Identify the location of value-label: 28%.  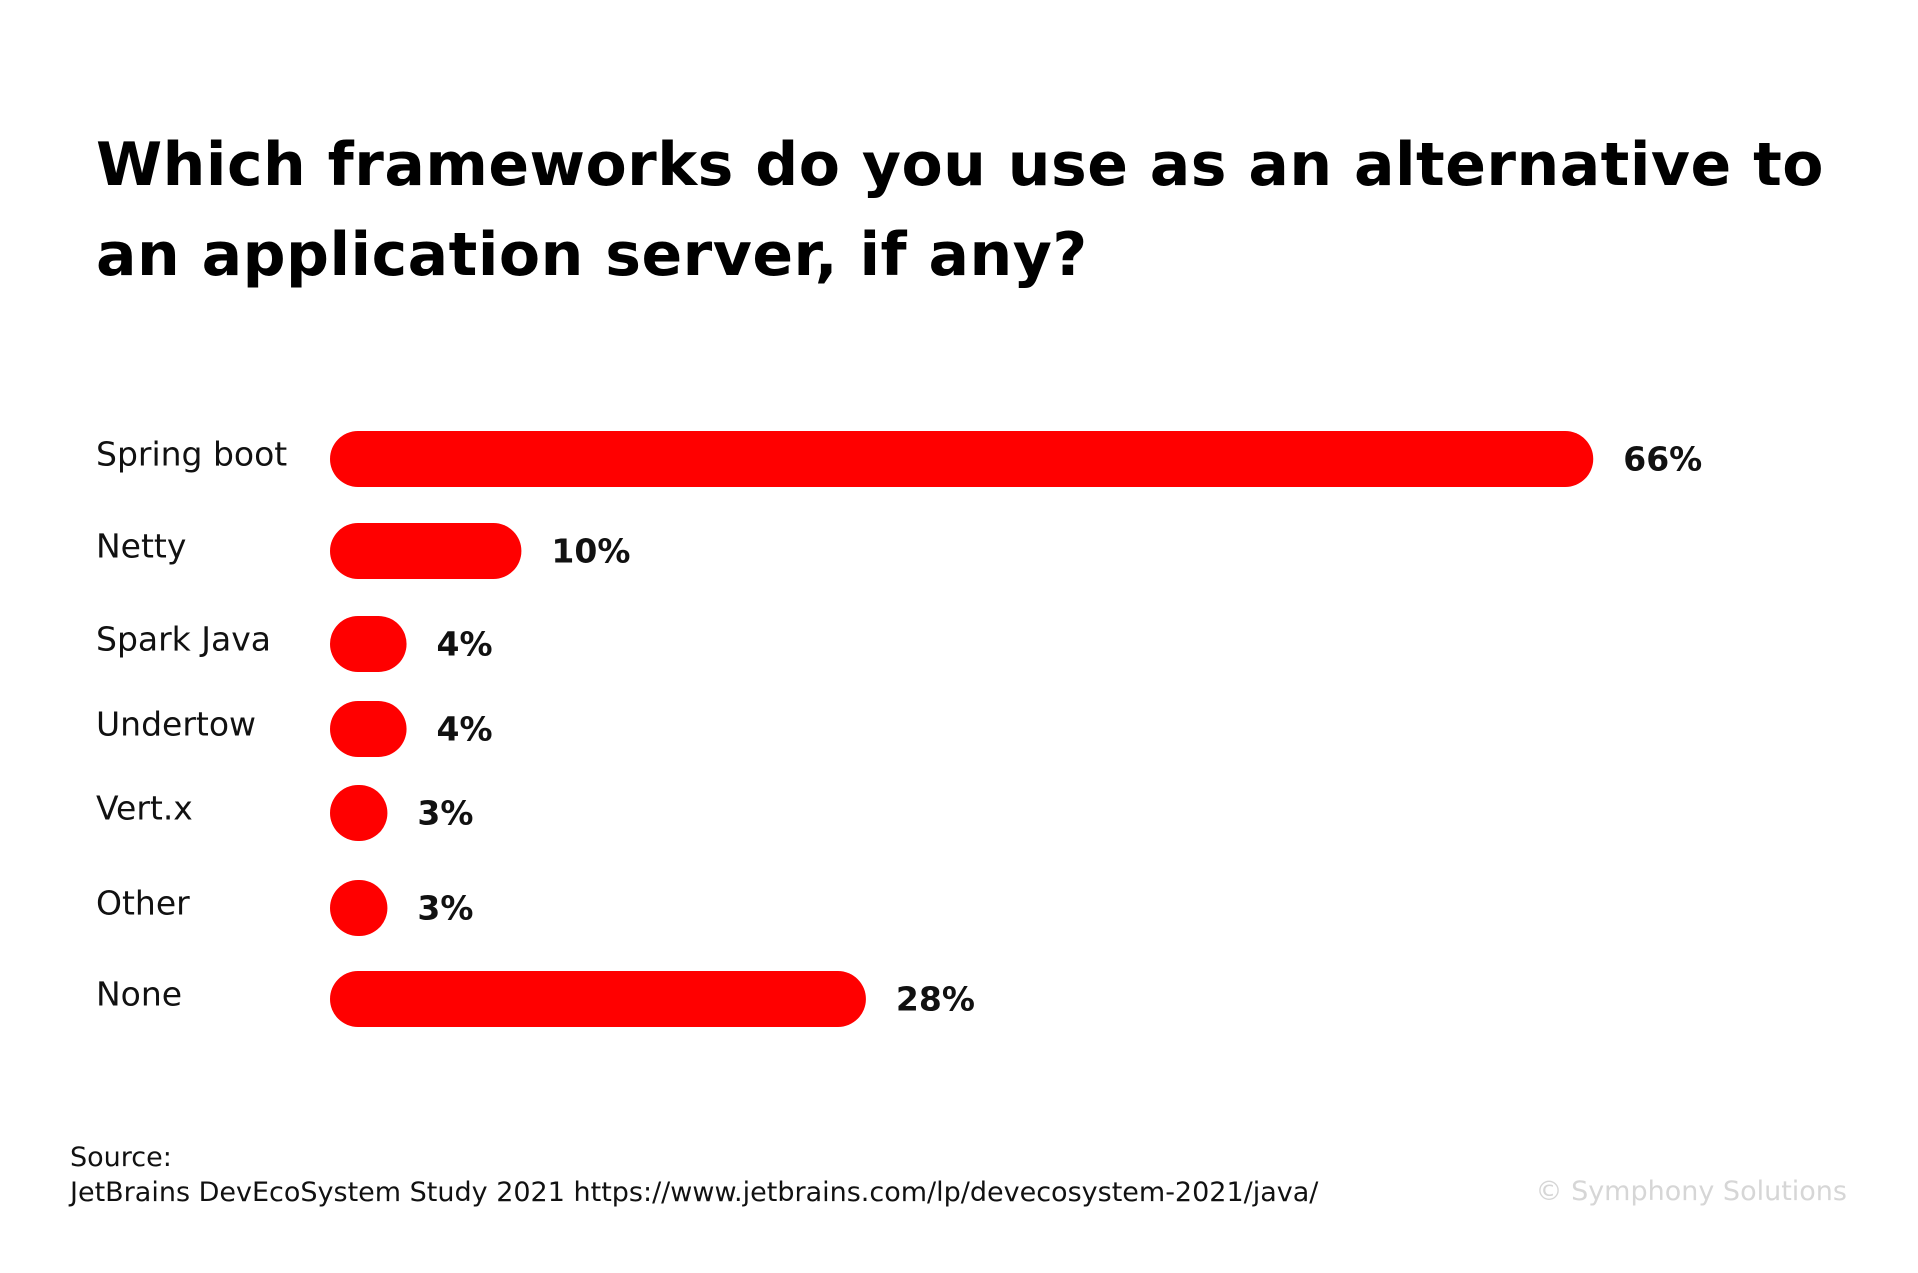
(935, 999).